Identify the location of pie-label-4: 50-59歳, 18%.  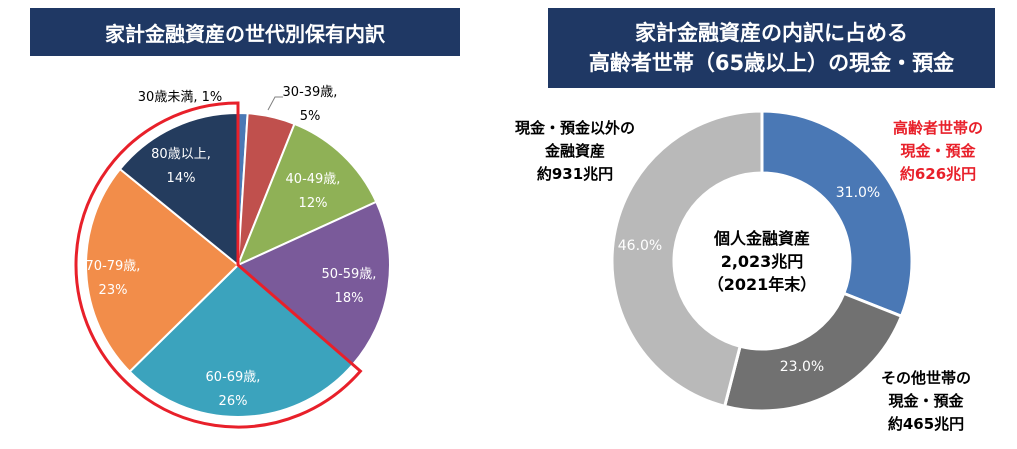
(349, 286).